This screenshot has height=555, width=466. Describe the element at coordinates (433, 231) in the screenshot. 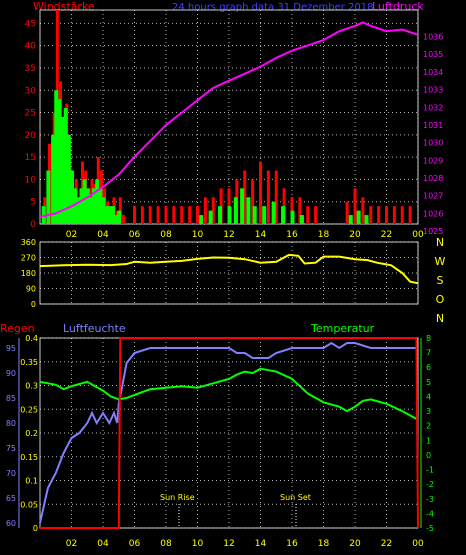

I see `pressure-tick-label: 1025` at that location.